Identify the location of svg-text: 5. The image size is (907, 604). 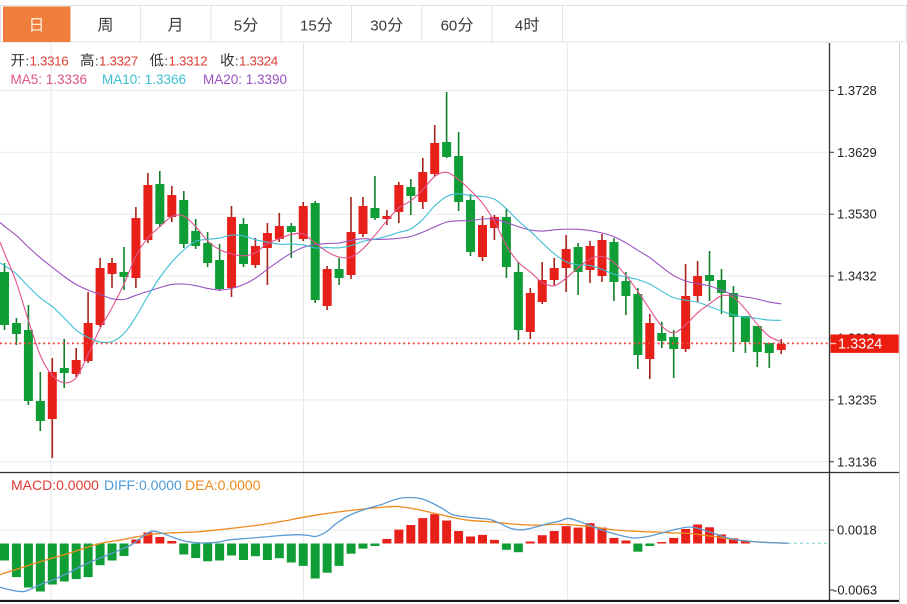
(238, 26).